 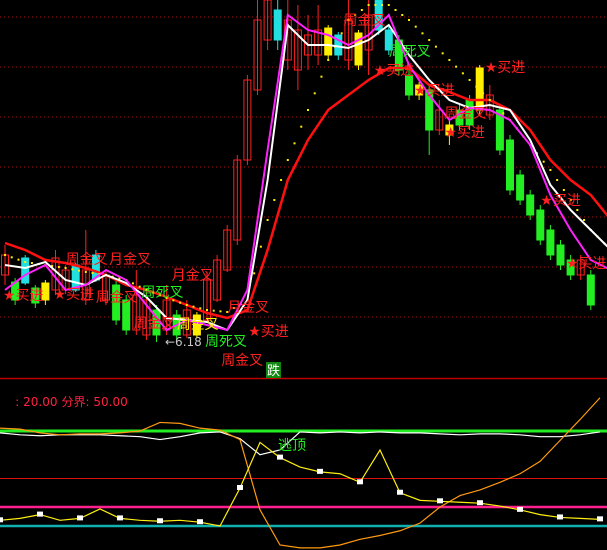 I want to click on param-1-value: : 20.00, so click(x=36, y=402).